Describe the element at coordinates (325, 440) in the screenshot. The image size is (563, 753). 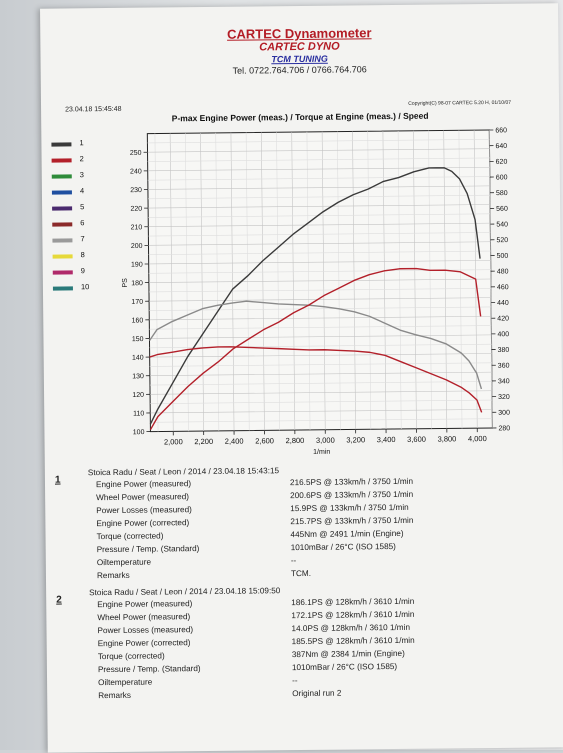
I see `x-tick-label: 3,000` at that location.